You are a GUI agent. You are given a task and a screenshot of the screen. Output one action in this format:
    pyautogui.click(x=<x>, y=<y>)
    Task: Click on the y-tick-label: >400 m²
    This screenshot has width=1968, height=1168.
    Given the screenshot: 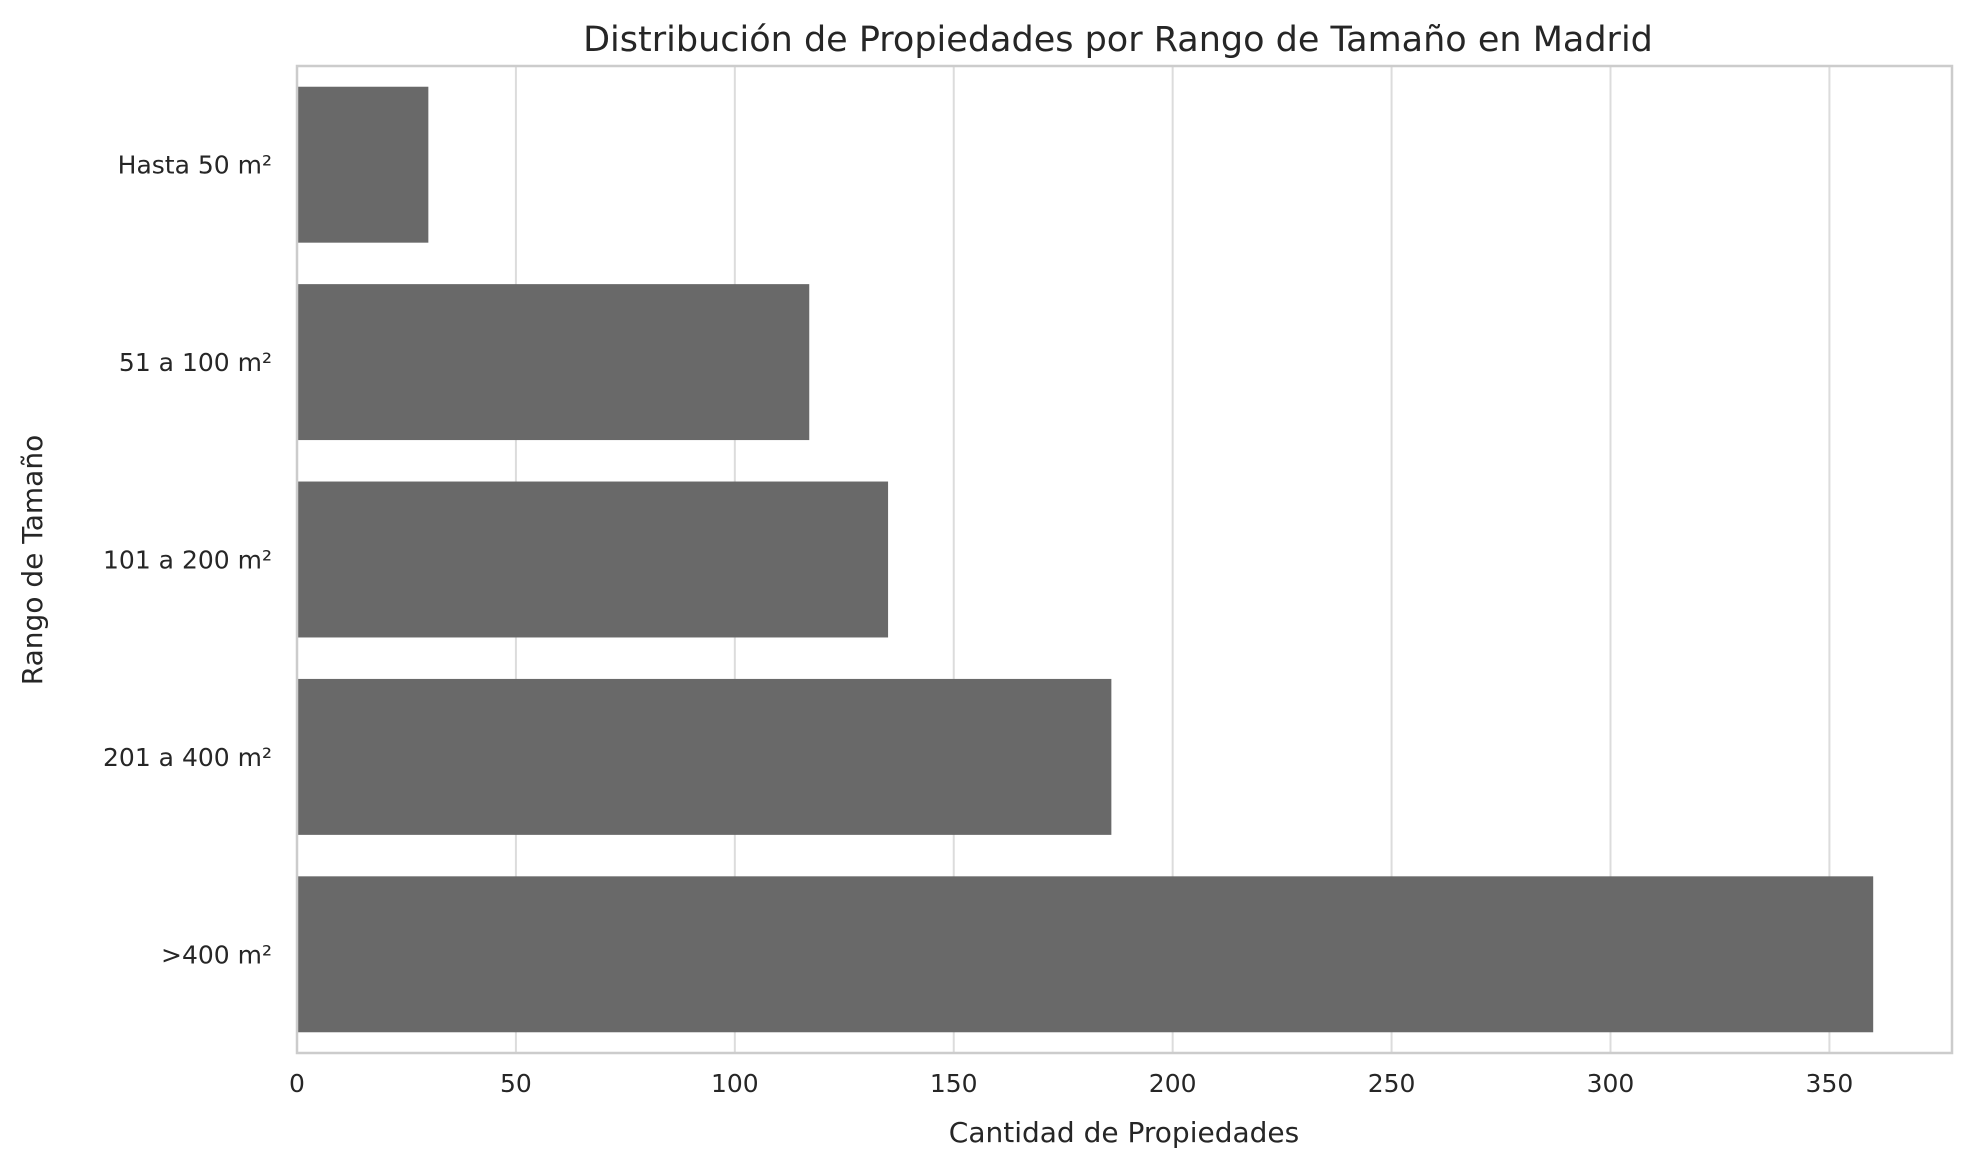 What is the action you would take?
    pyautogui.click(x=216, y=954)
    